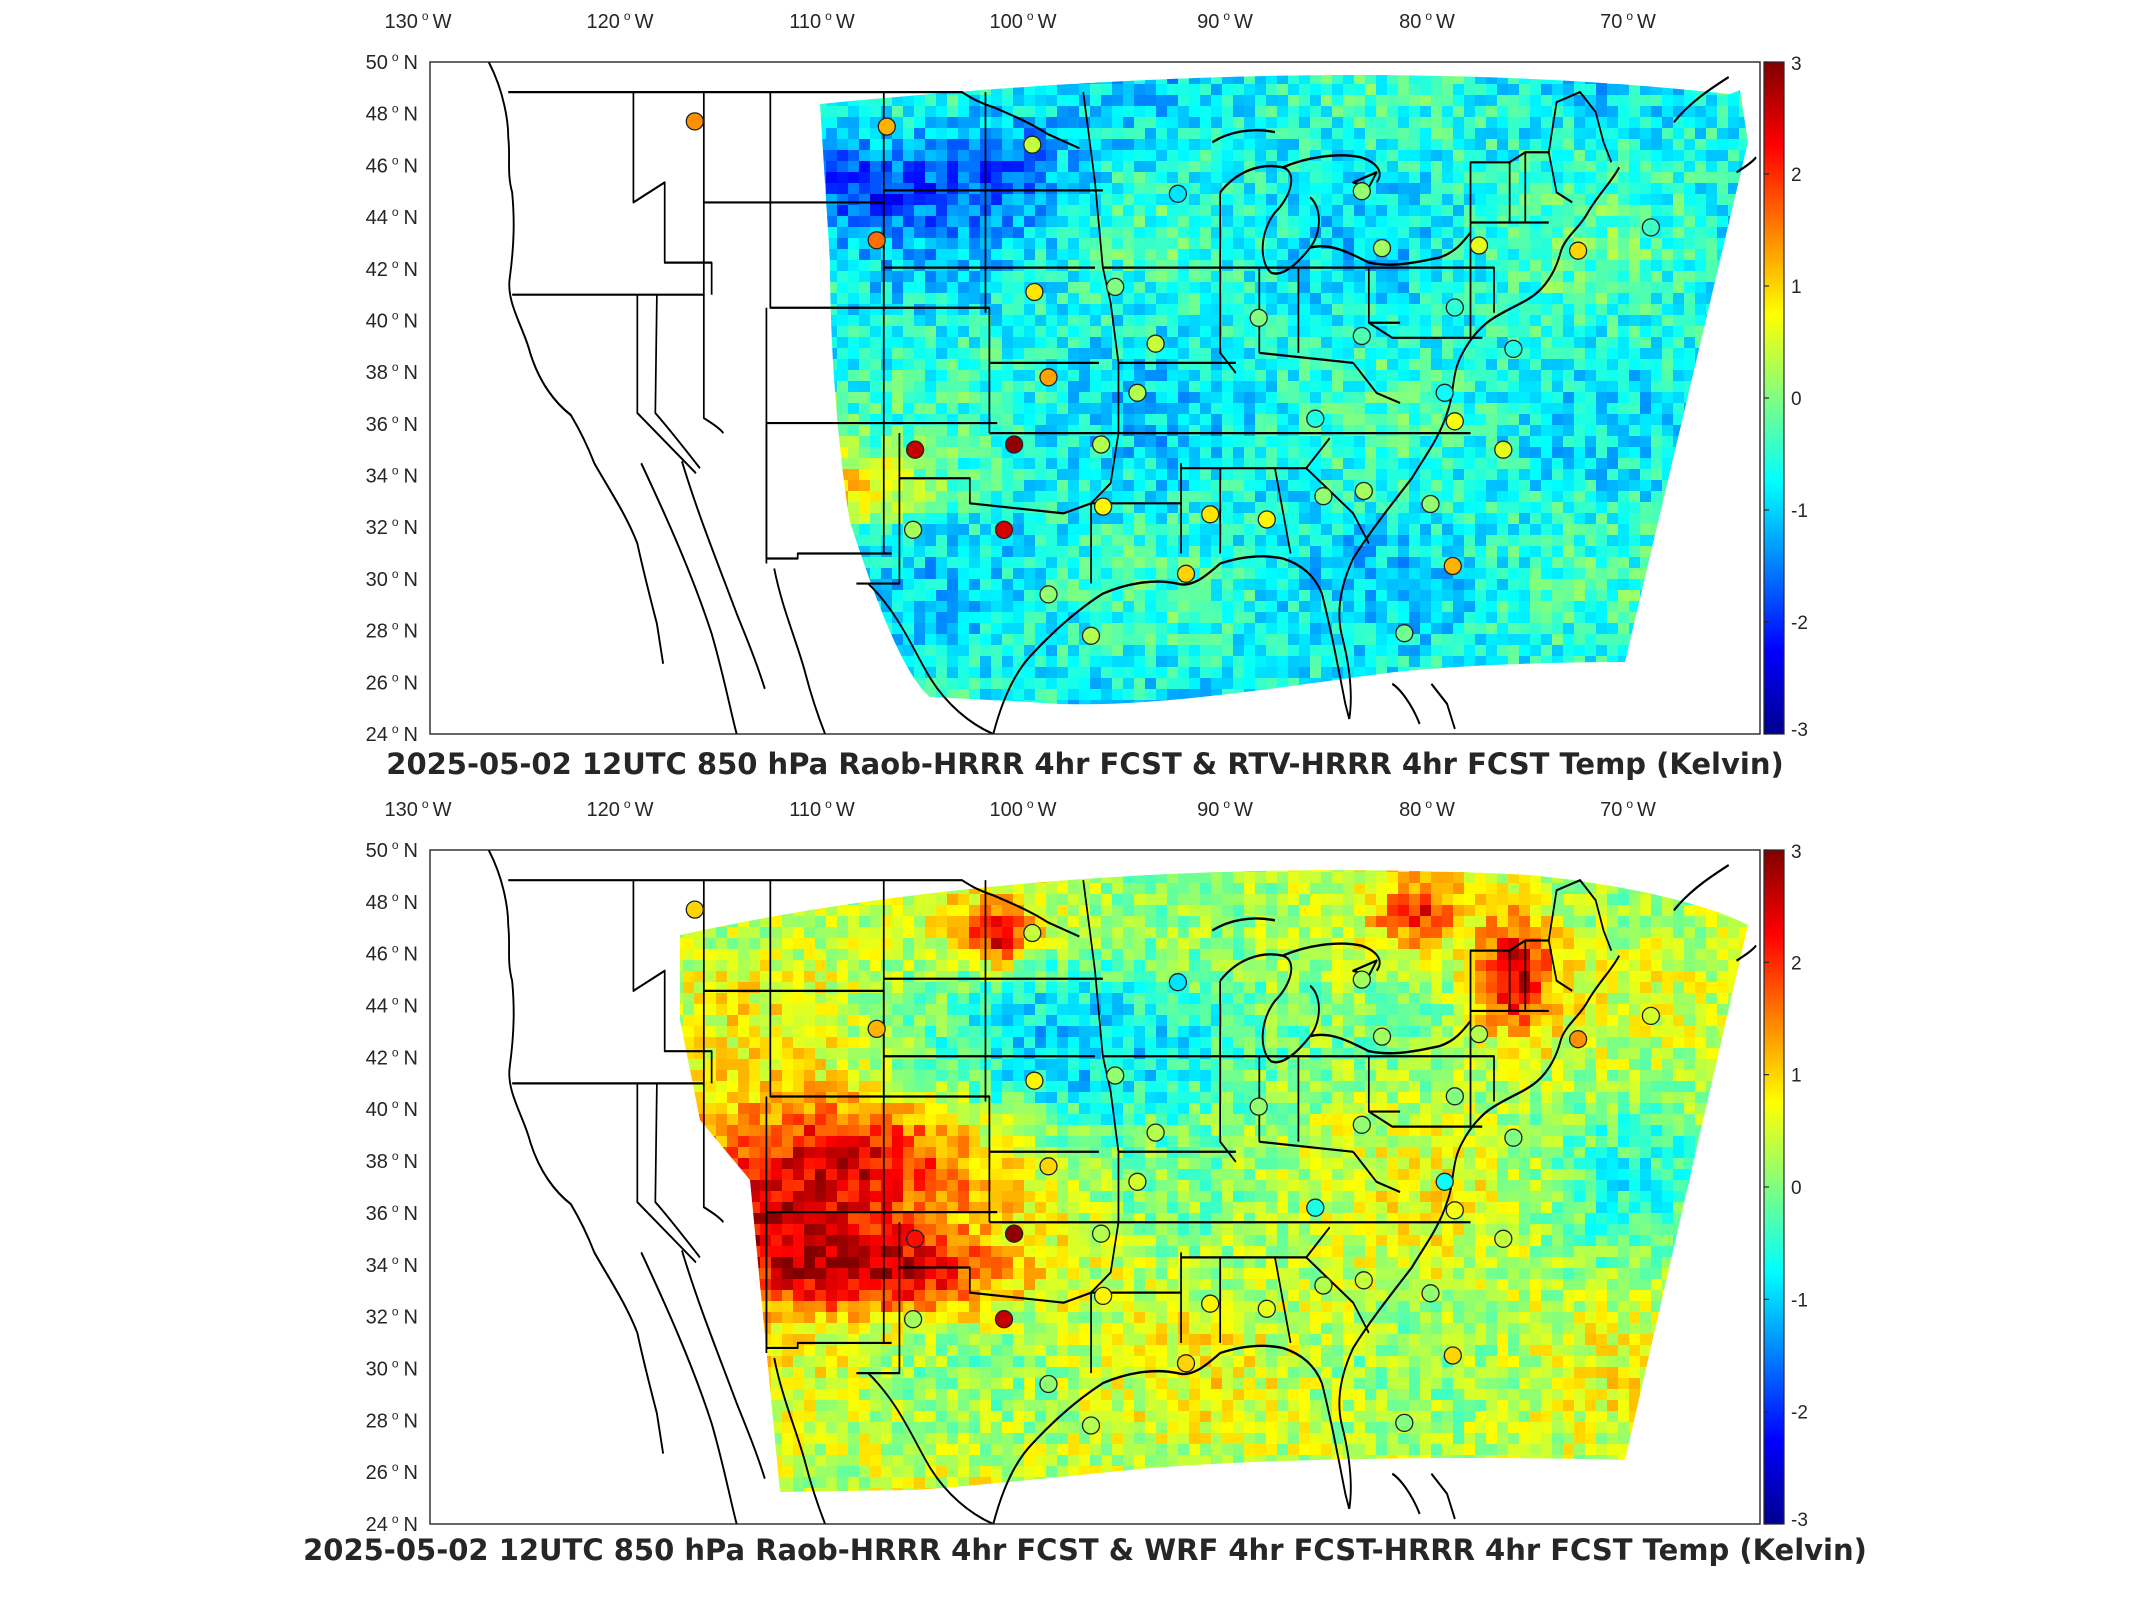  I want to click on lat-label: 42 o N, so click(392, 269).